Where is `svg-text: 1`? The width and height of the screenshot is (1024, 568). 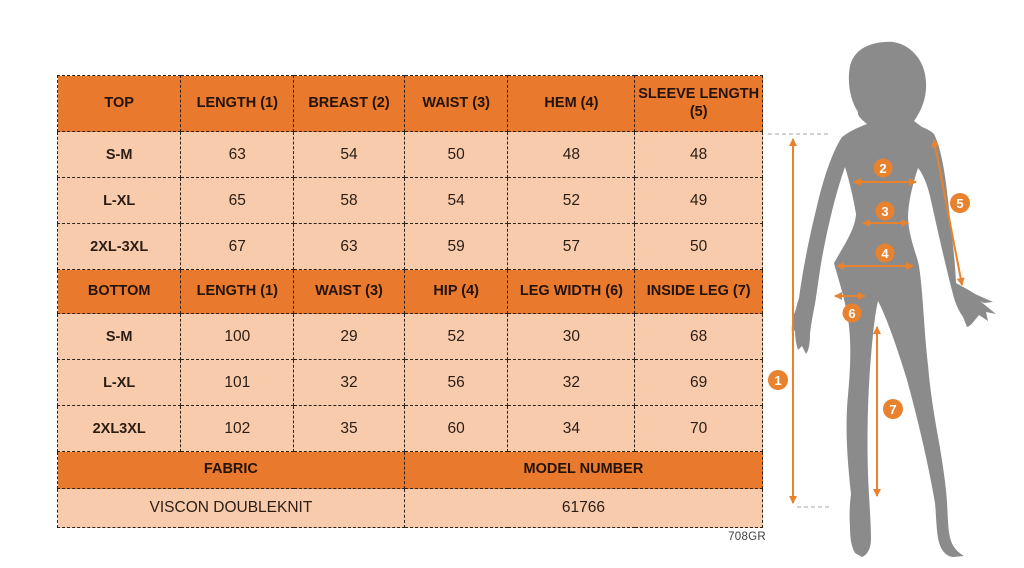
svg-text: 1 is located at coordinates (777, 380).